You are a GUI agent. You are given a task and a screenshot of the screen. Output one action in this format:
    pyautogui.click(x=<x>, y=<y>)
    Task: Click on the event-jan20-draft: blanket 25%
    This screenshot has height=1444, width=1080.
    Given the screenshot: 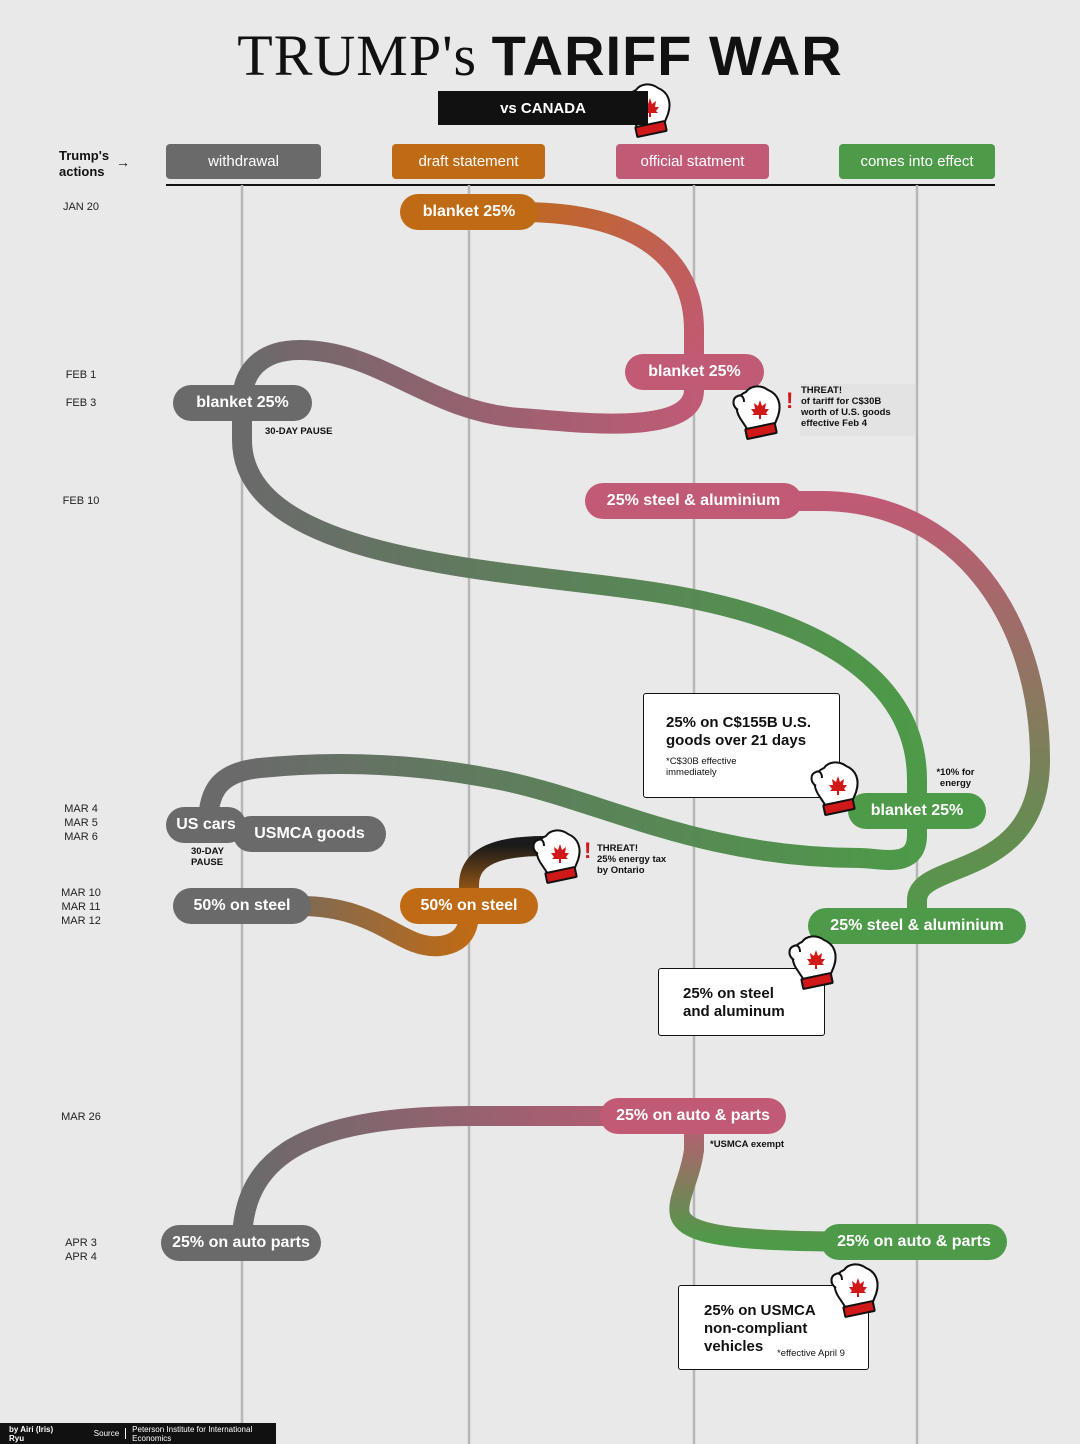 What is the action you would take?
    pyautogui.click(x=469, y=212)
    